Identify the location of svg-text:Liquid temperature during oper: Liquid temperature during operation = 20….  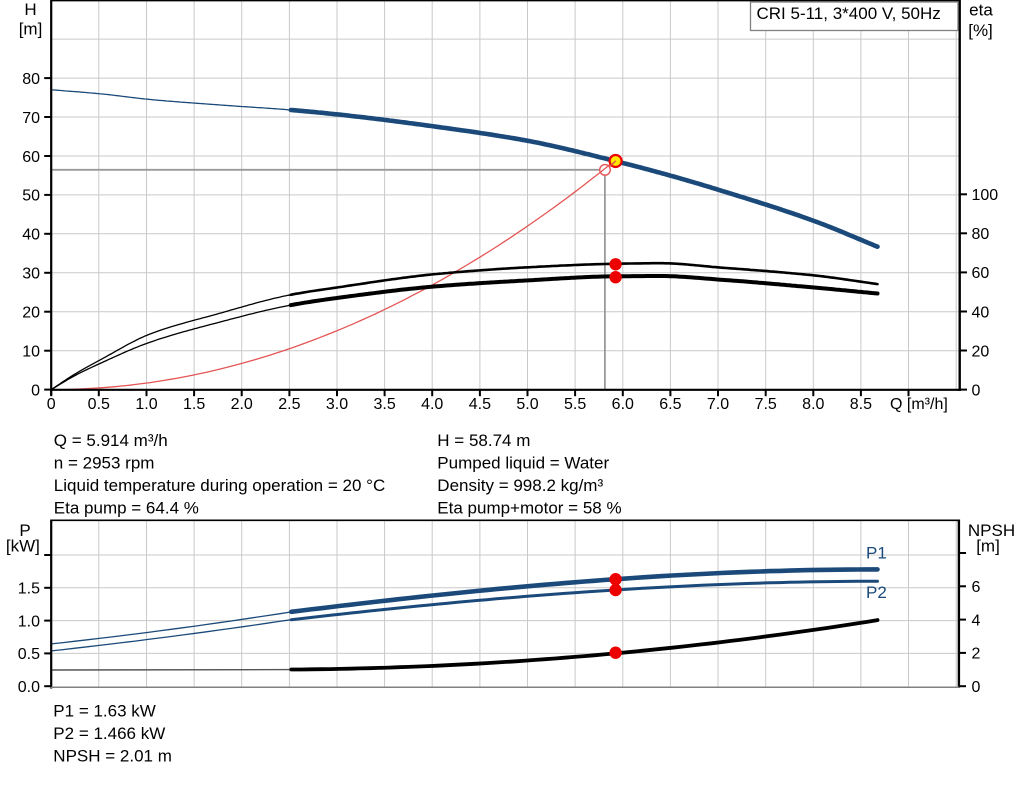
(219, 485).